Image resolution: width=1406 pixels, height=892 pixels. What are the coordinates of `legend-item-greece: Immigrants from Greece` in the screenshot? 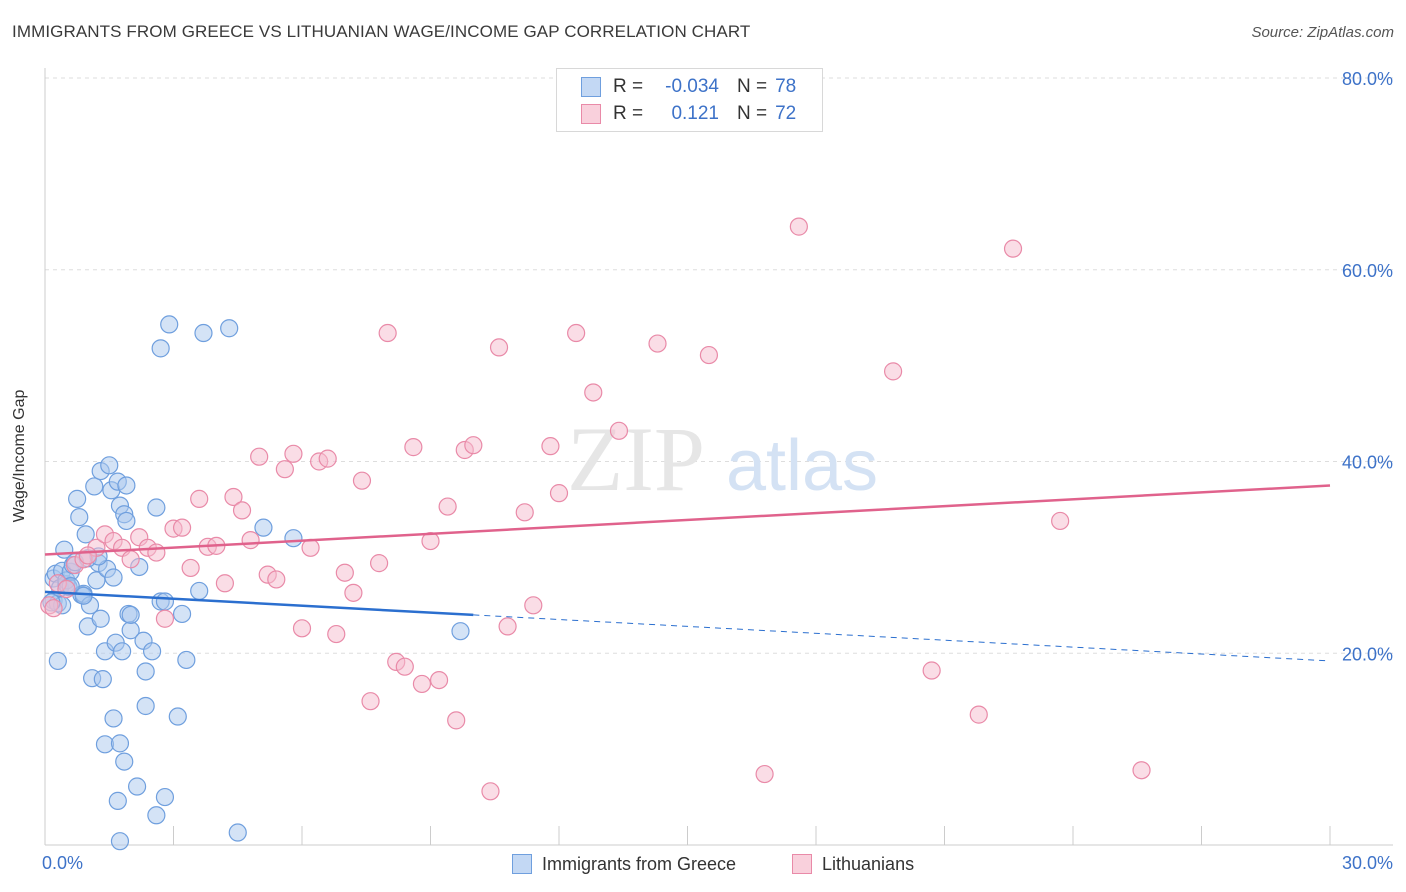 It's located at (624, 864).